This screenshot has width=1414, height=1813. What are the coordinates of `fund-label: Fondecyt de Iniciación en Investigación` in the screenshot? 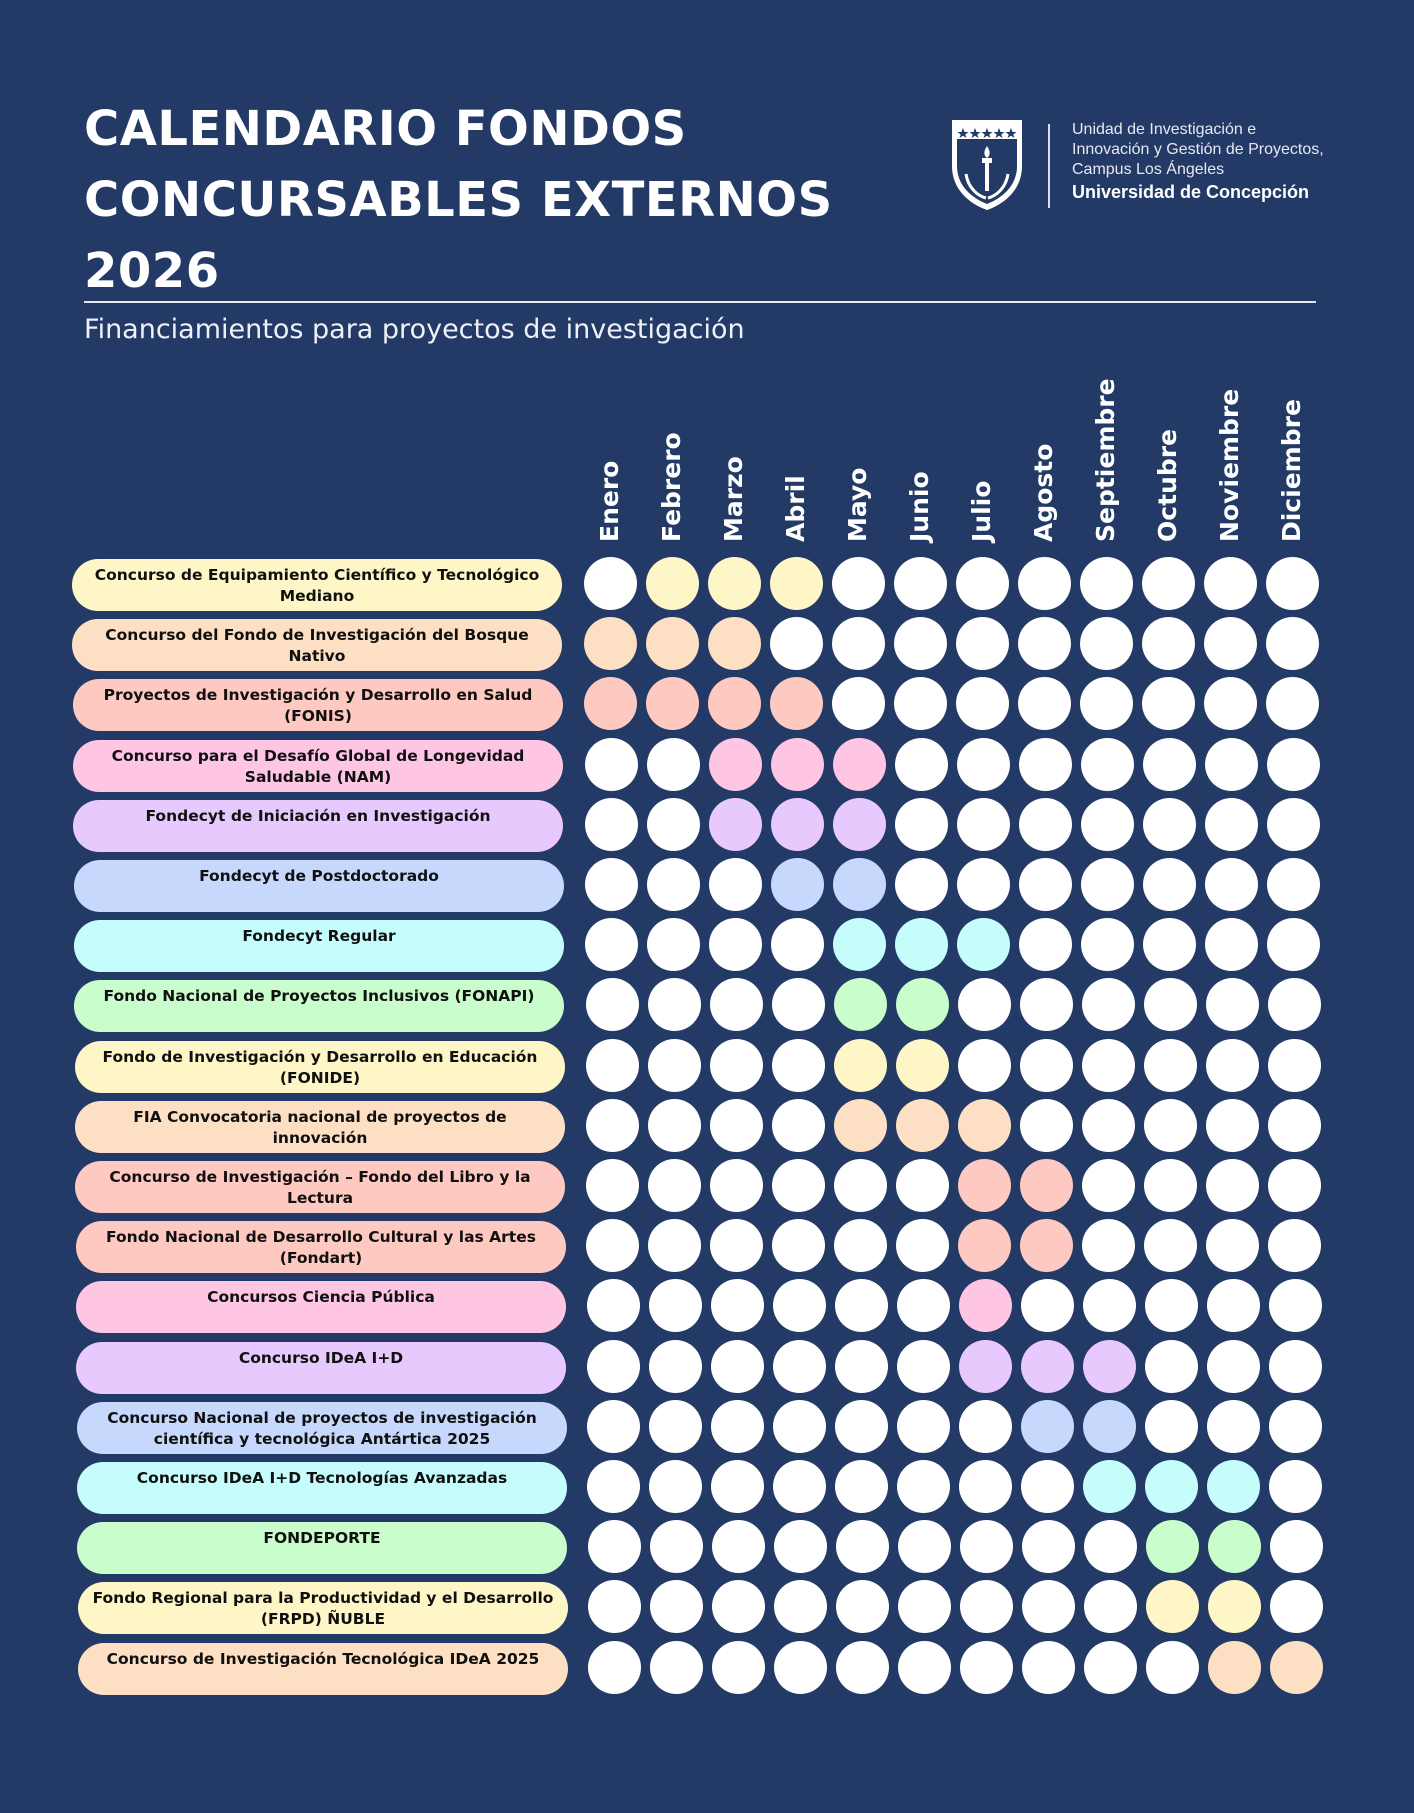 It's located at (318, 826).